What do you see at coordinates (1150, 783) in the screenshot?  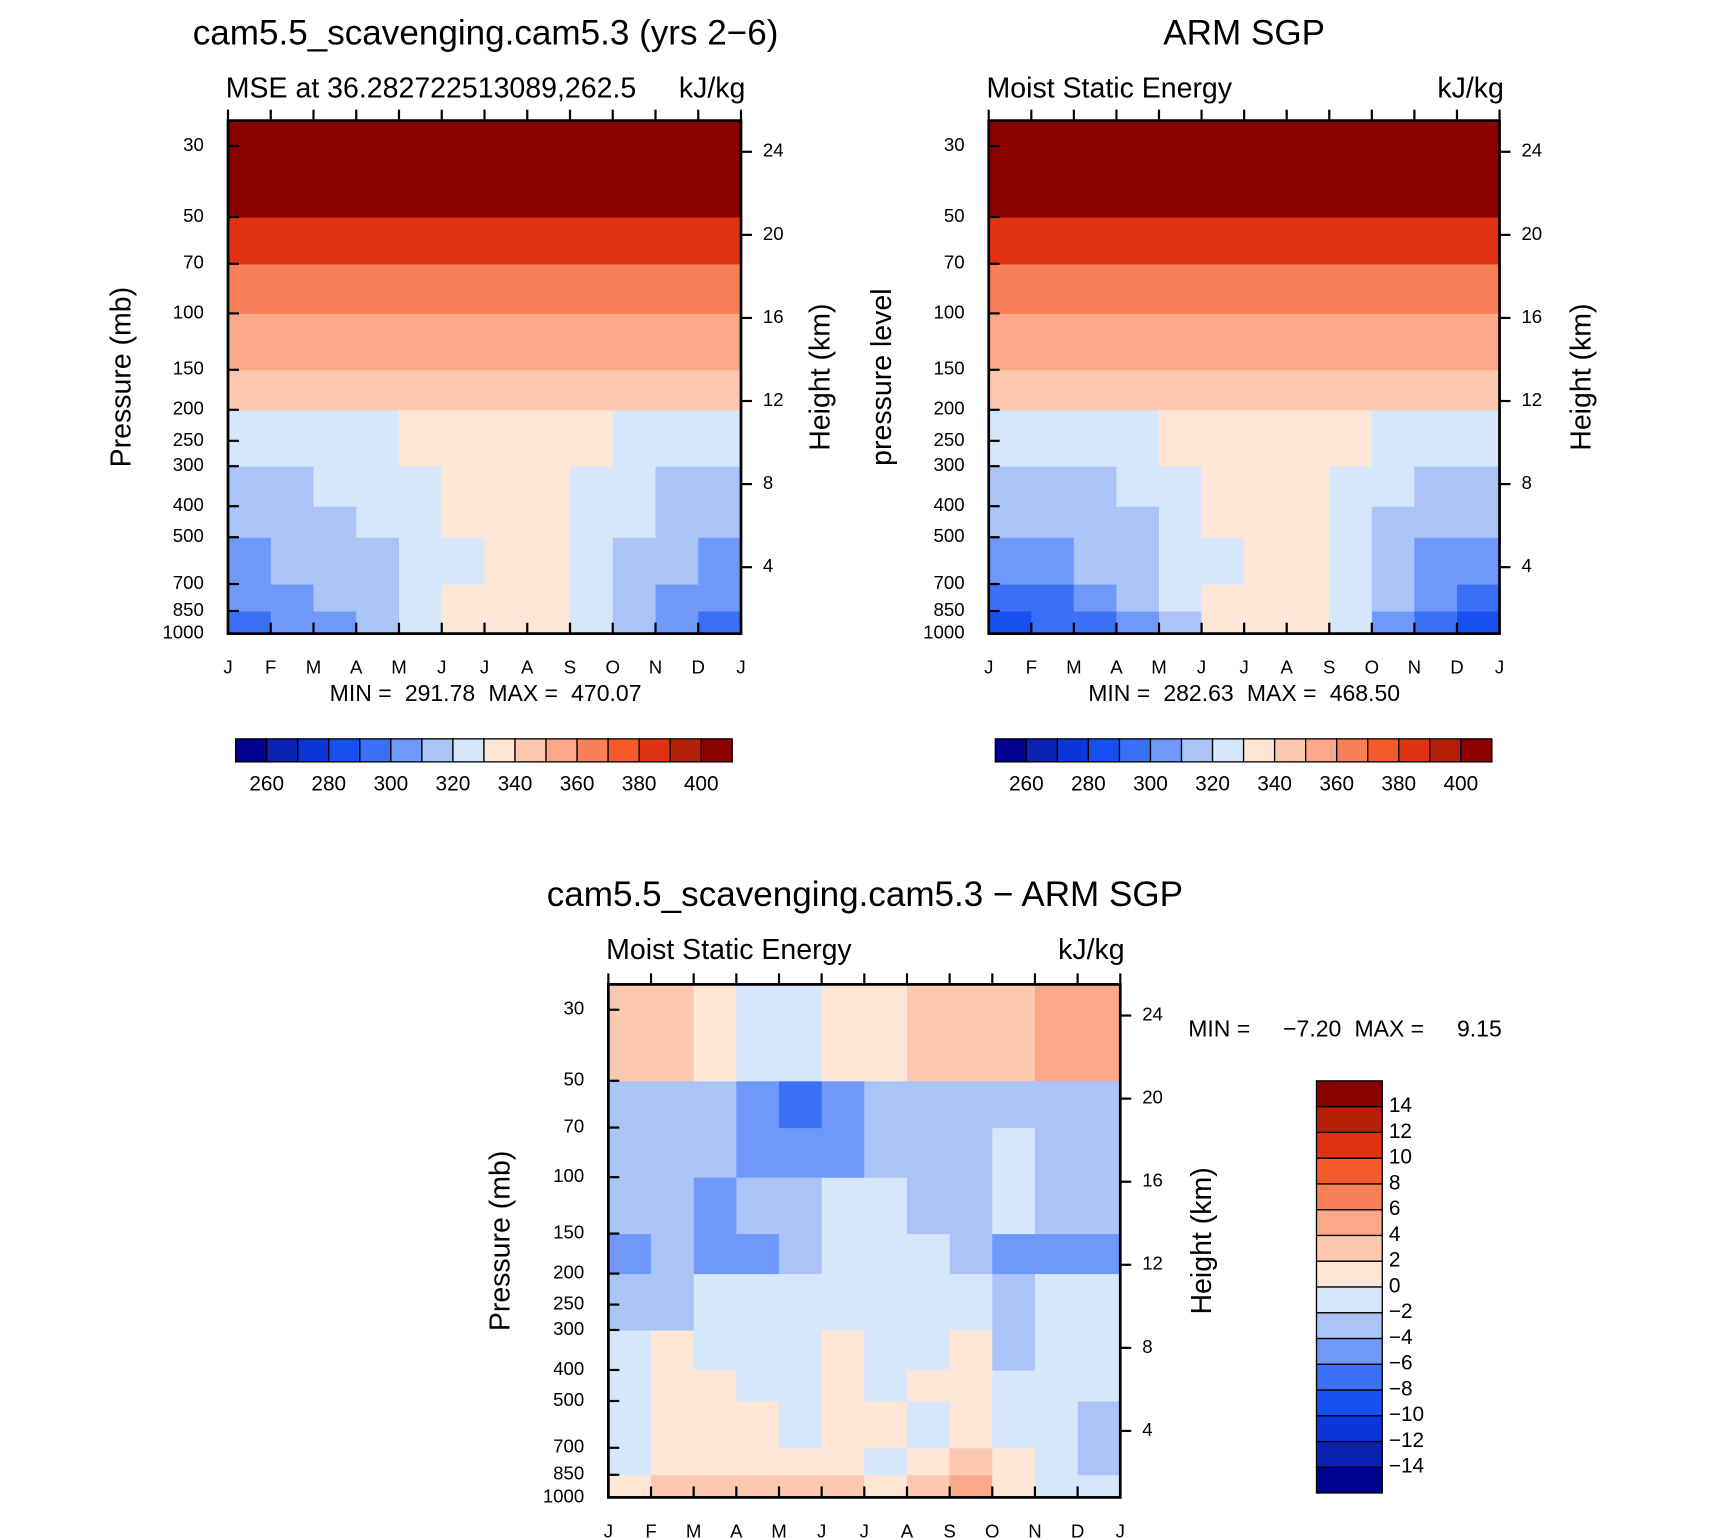 I see `colorbar-label: 300` at bounding box center [1150, 783].